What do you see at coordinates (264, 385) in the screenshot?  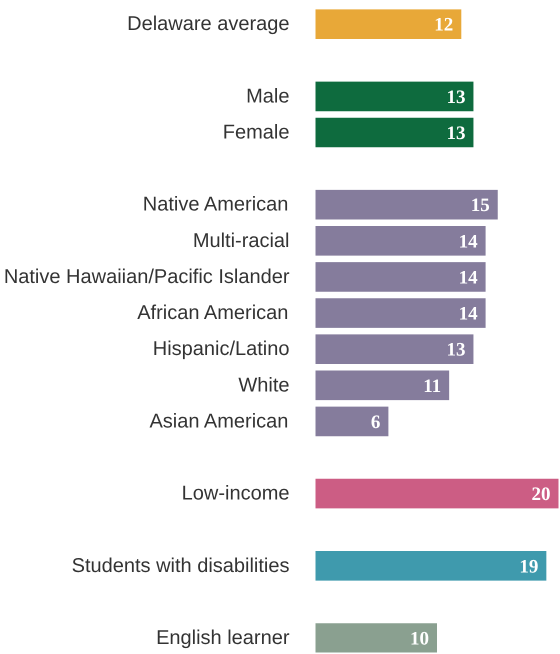 I see `y-tick-label: White` at bounding box center [264, 385].